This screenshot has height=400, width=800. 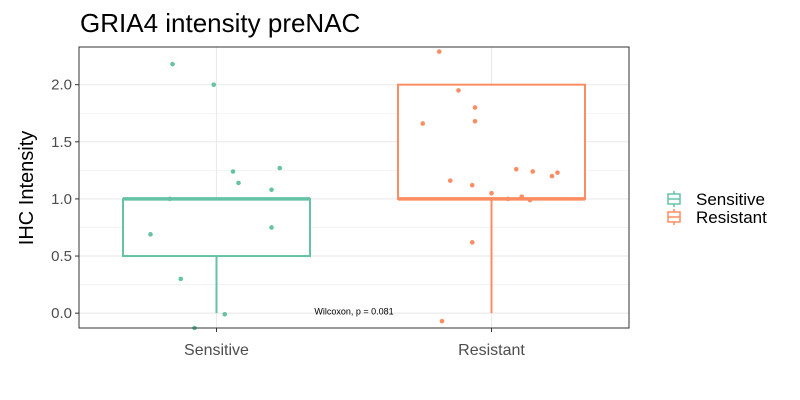 What do you see at coordinates (491, 350) in the screenshot?
I see `x-tick-label: Resistant` at bounding box center [491, 350].